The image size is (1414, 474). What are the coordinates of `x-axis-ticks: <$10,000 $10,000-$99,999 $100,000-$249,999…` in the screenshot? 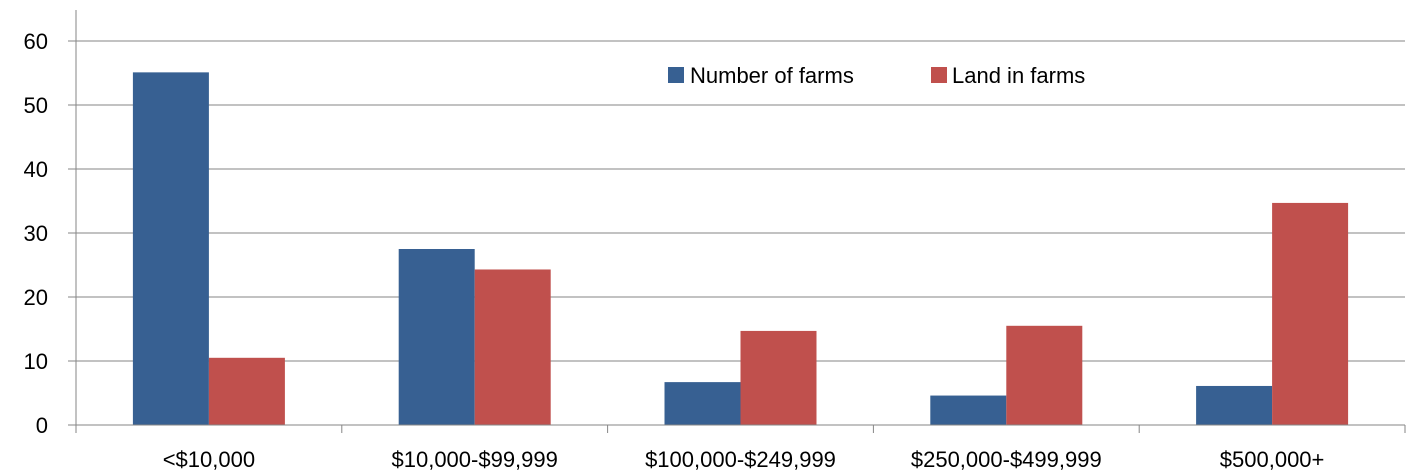 It's located at (740, 448).